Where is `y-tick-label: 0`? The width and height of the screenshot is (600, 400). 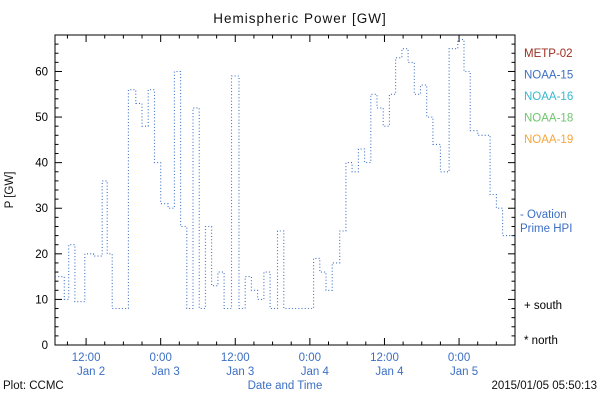
y-tick-label: 0 is located at coordinates (45, 346).